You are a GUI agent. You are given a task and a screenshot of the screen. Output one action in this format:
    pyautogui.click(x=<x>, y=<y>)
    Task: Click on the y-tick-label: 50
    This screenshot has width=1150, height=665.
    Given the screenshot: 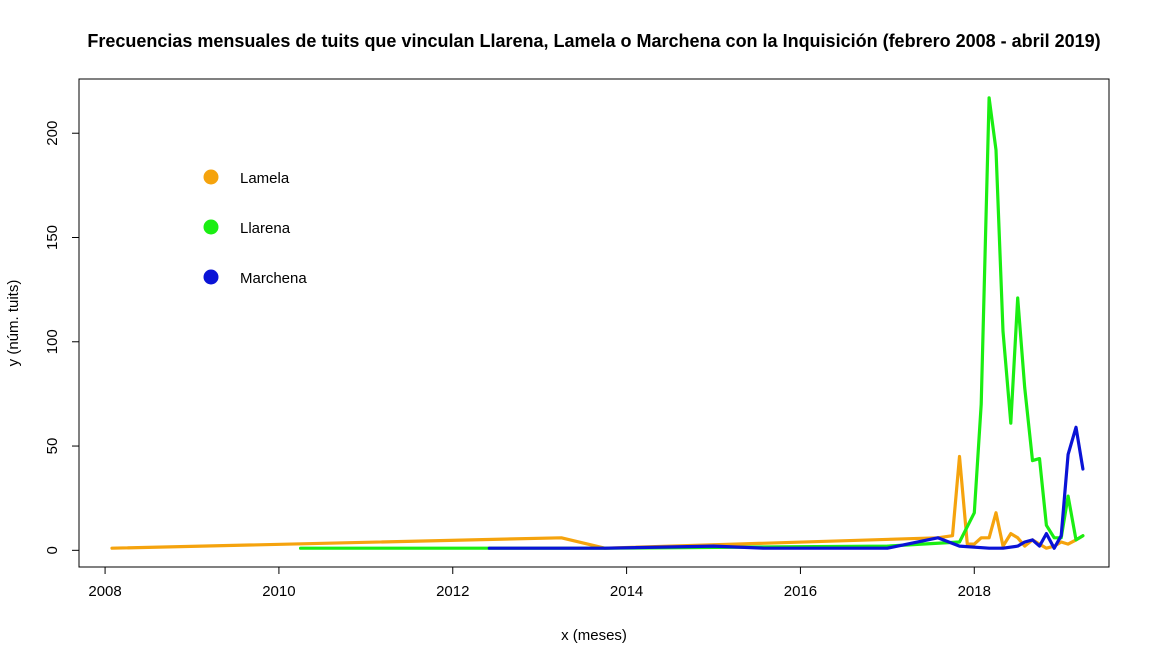 What is the action you would take?
    pyautogui.click(x=52, y=446)
    